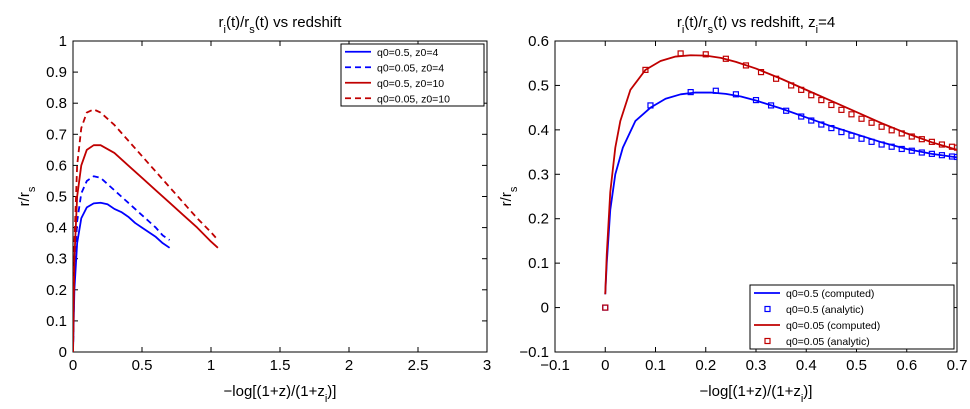 This screenshot has width=970, height=409. I want to click on title-part: (t)/r, so click(237, 22).